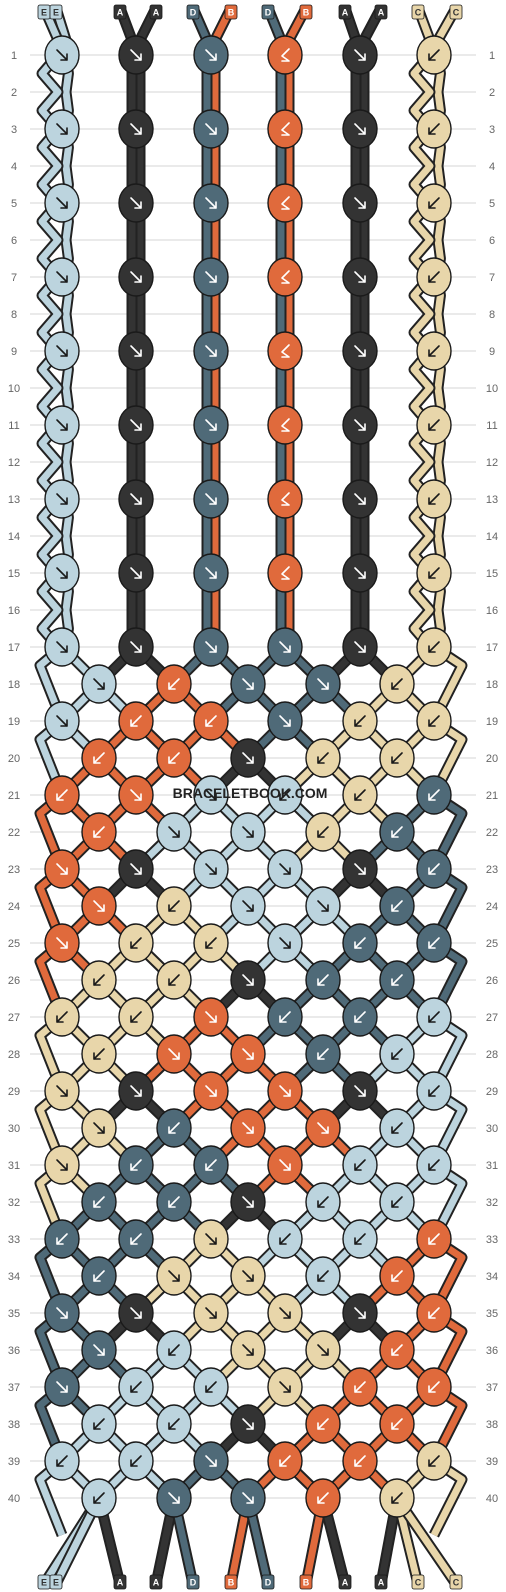 Image resolution: width=506 pixels, height=1592 pixels. I want to click on row-number-right: 15, so click(492, 574).